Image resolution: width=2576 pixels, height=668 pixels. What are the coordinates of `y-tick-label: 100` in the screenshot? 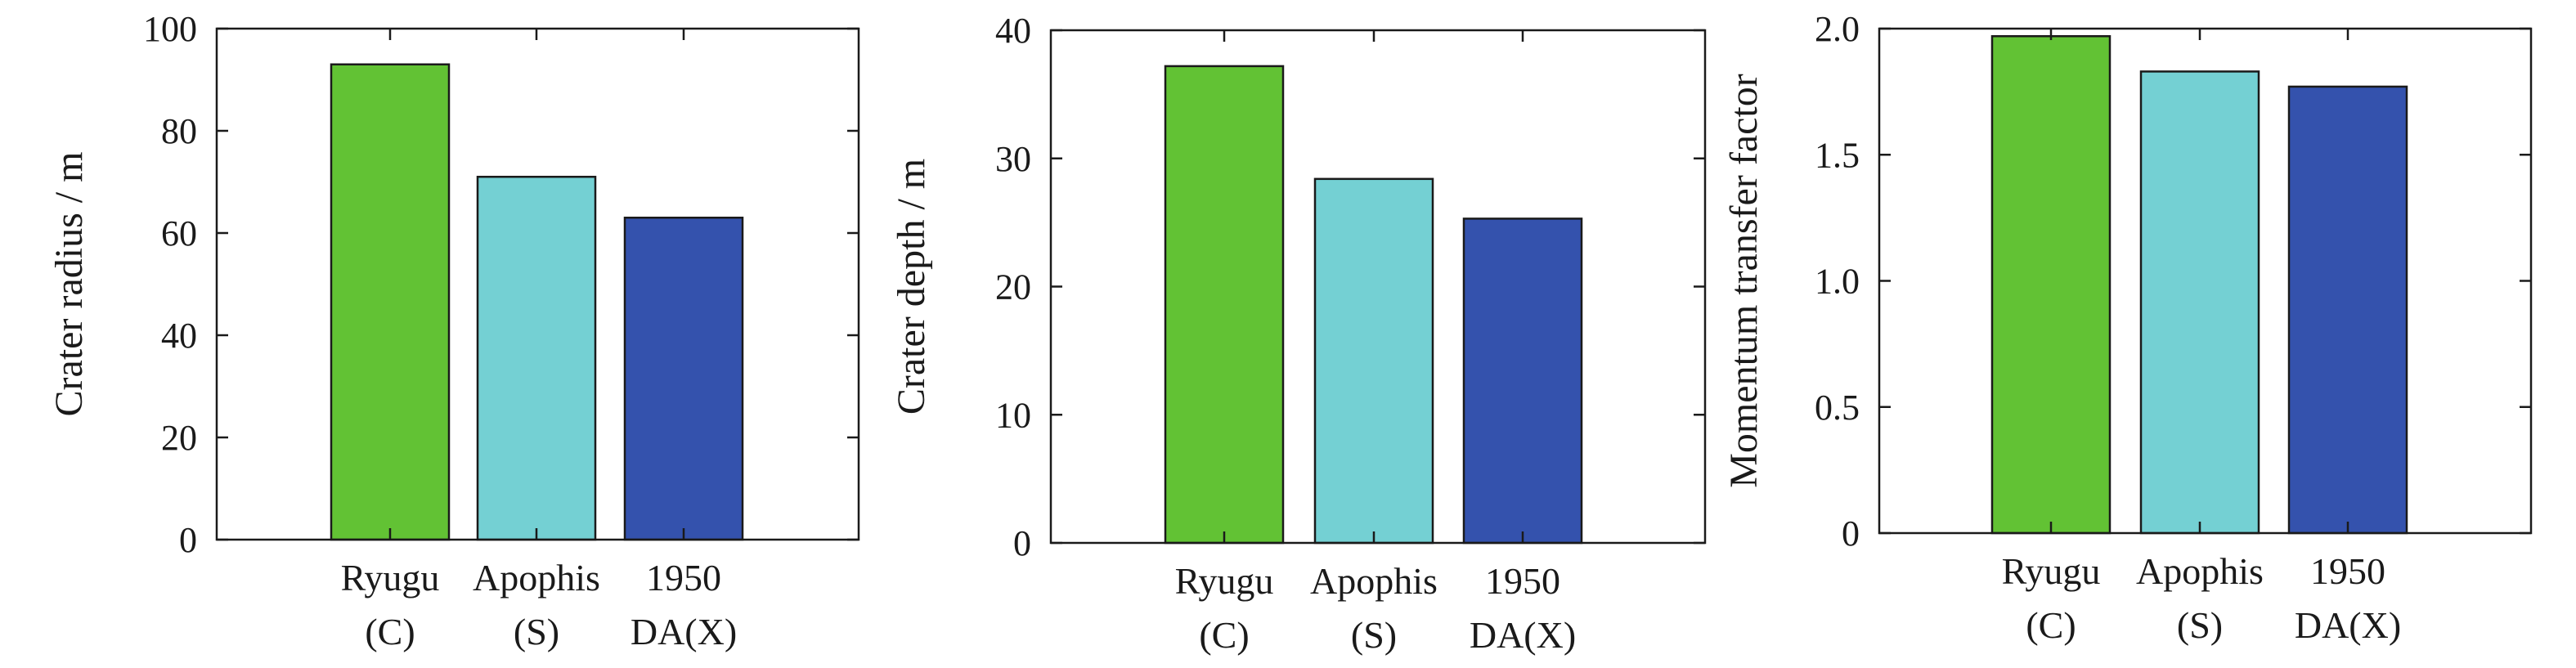 It's located at (170, 29).